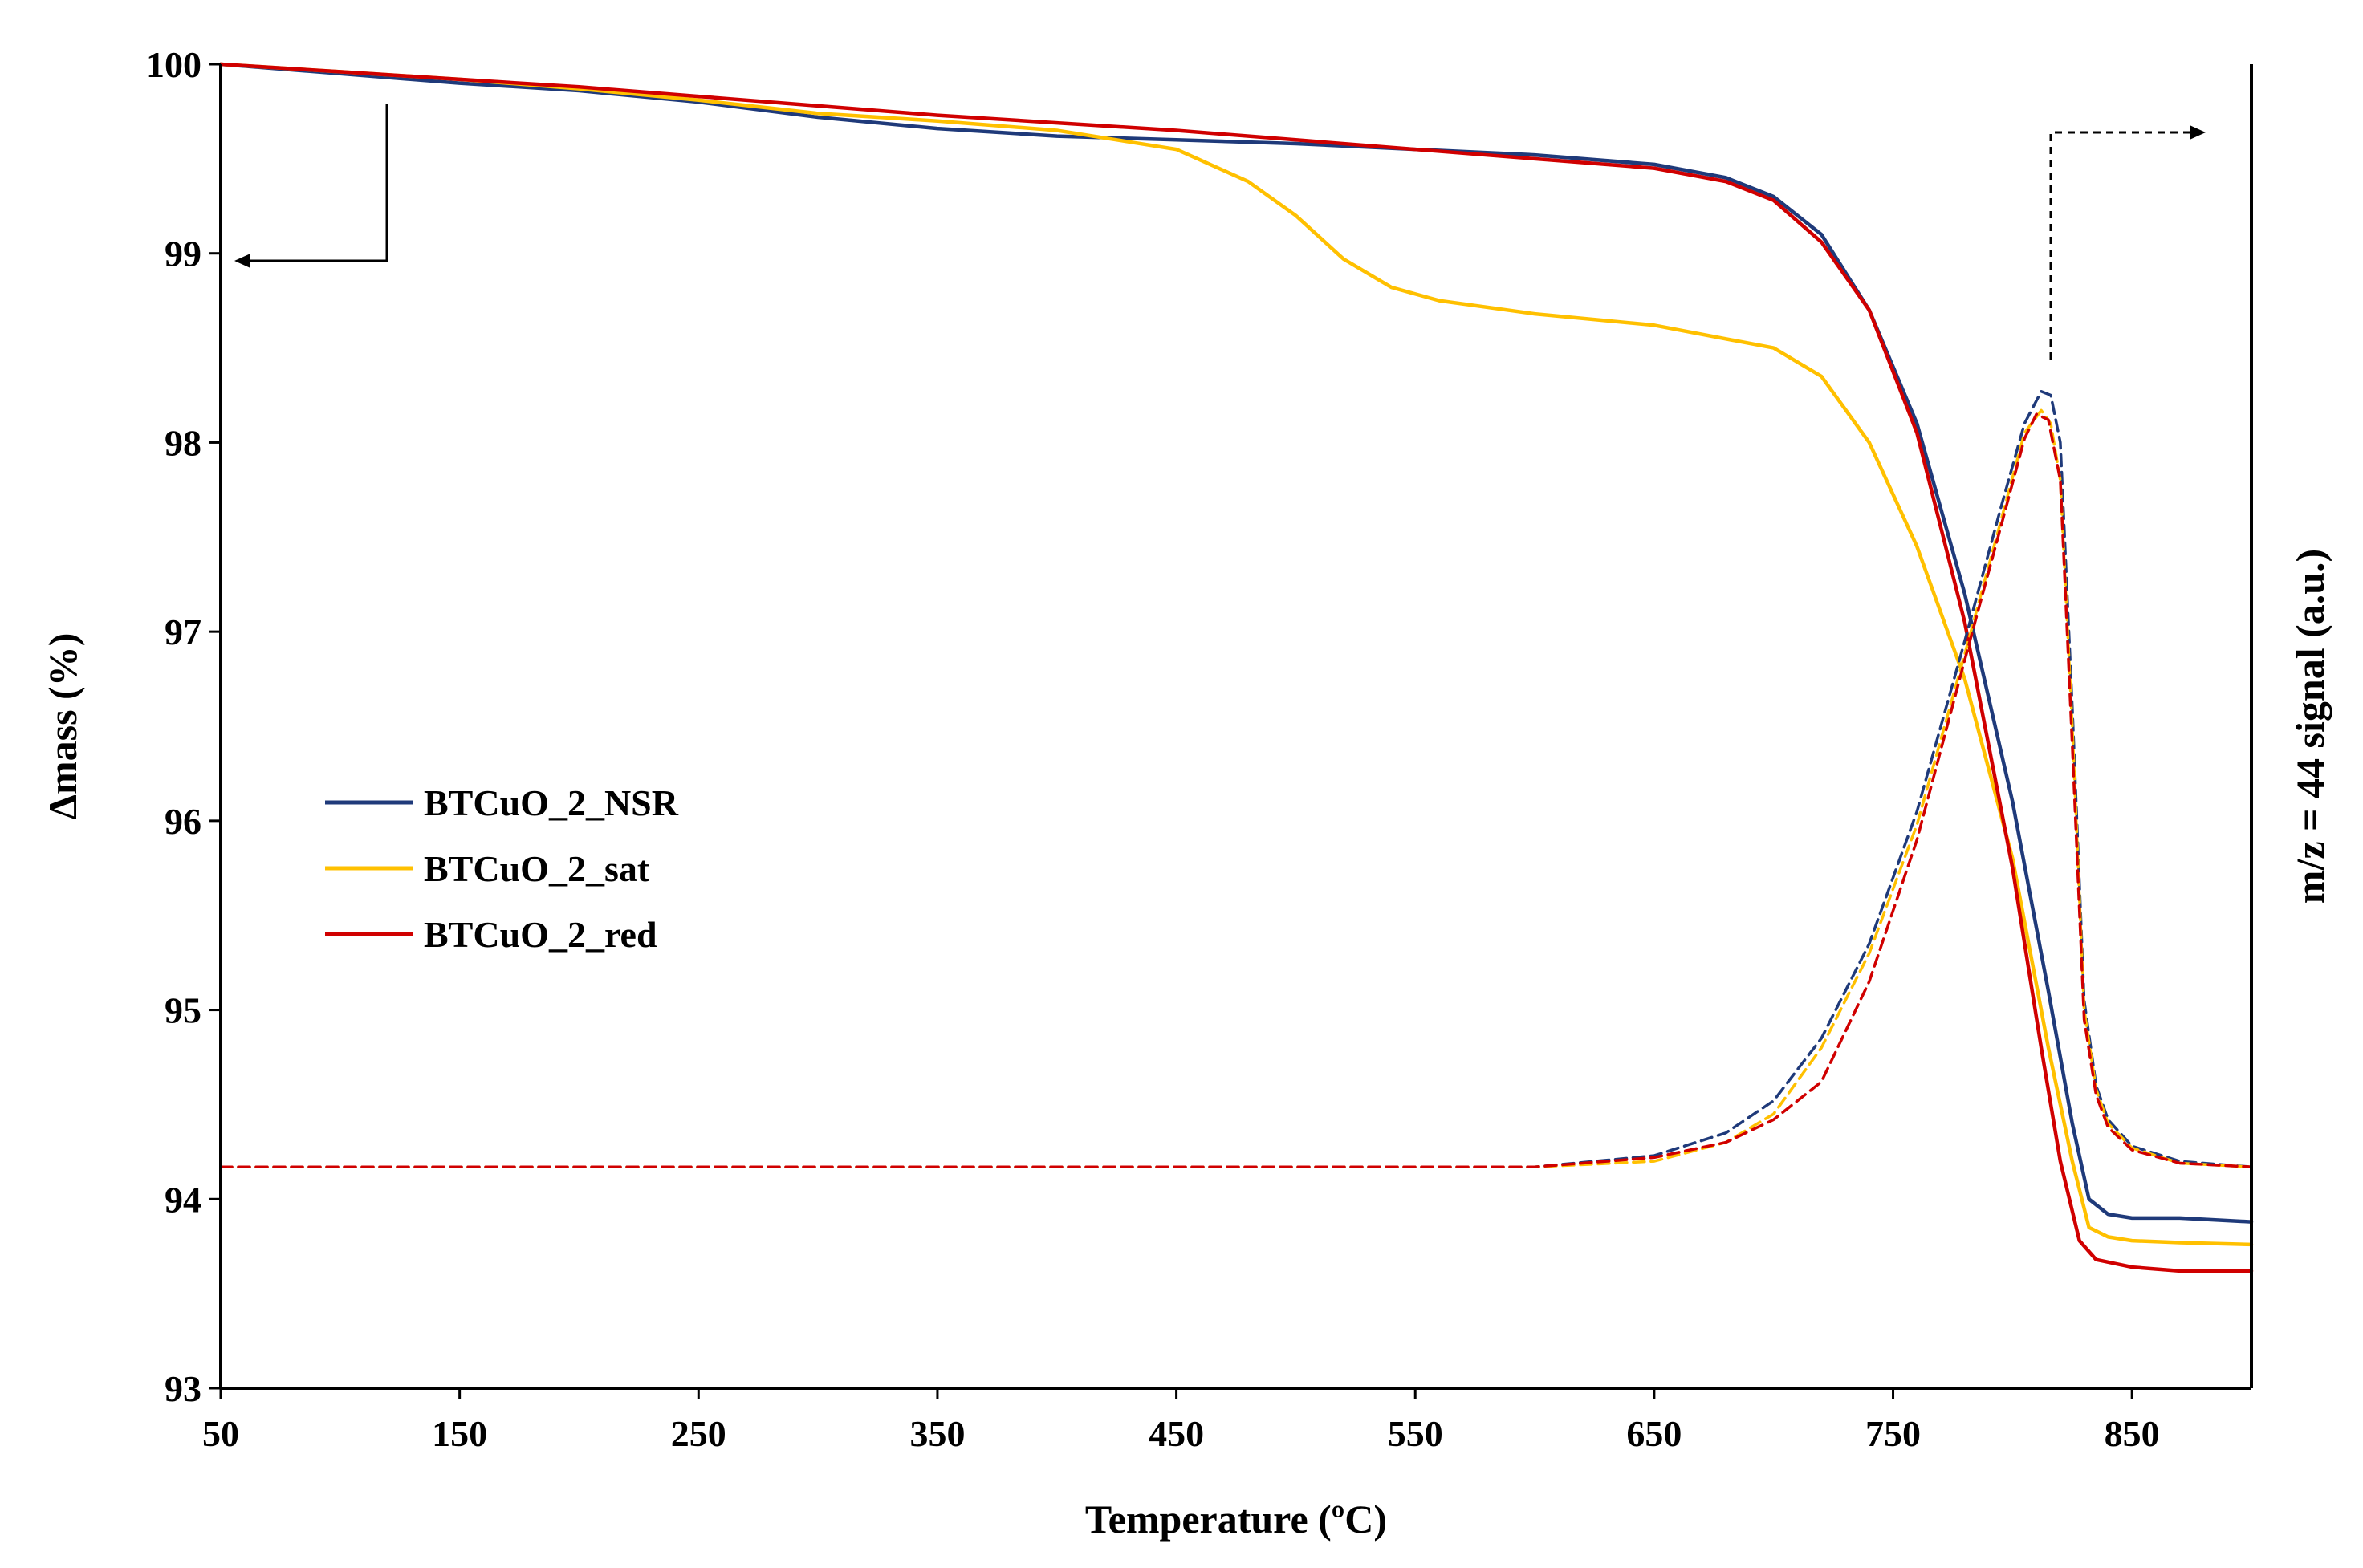 The width and height of the screenshot is (2363, 1568). I want to click on legend-label: BTCuO_2_red, so click(540, 934).